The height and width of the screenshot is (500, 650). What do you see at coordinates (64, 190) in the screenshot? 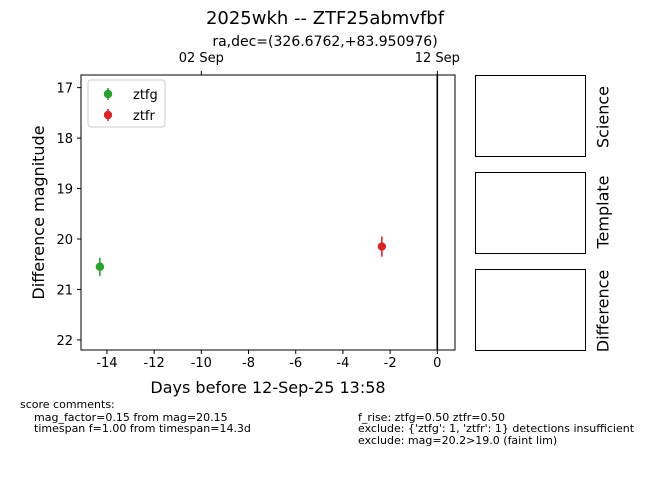
I see `y-tick-label: 19` at bounding box center [64, 190].